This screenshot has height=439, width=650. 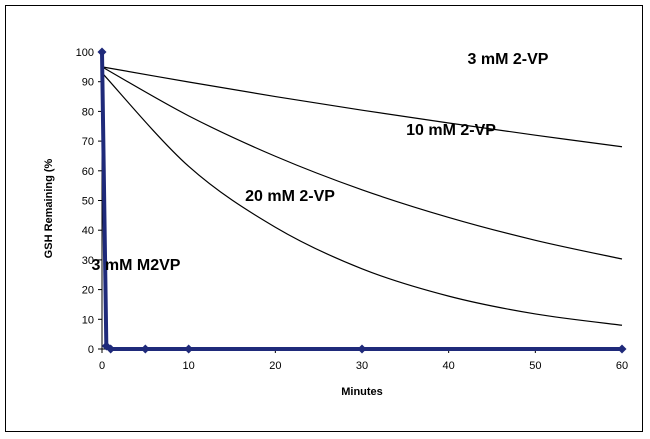 I want to click on x-axis-title: Minutes, so click(x=362, y=392).